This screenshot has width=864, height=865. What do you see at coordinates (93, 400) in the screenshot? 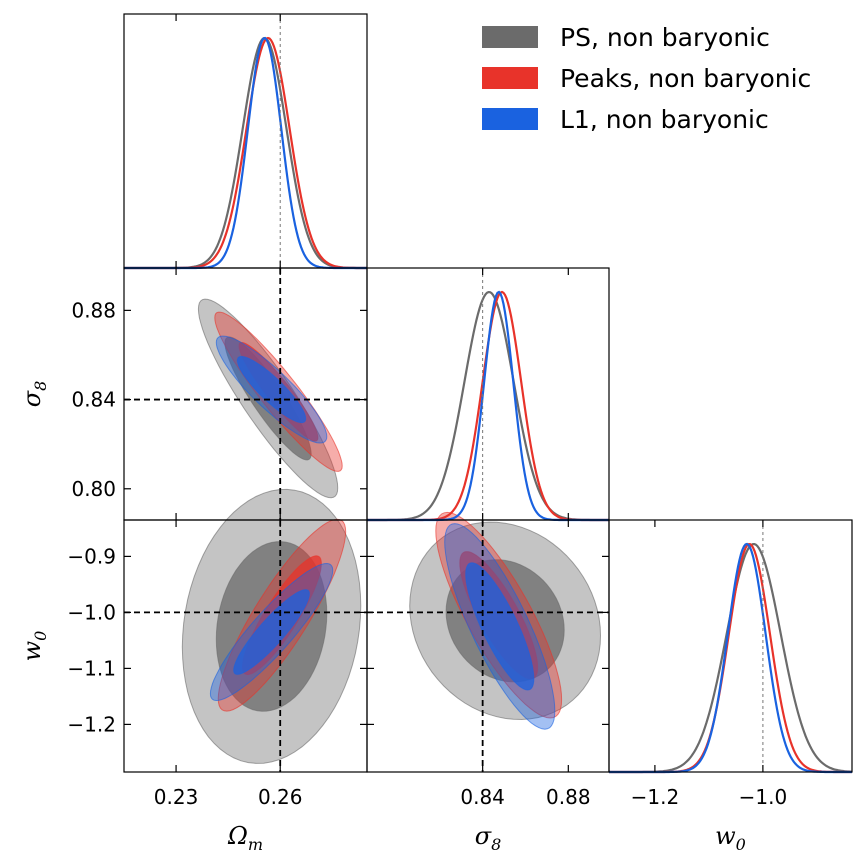
I see `y-tick-label-sigma_8: 0.84` at bounding box center [93, 400].